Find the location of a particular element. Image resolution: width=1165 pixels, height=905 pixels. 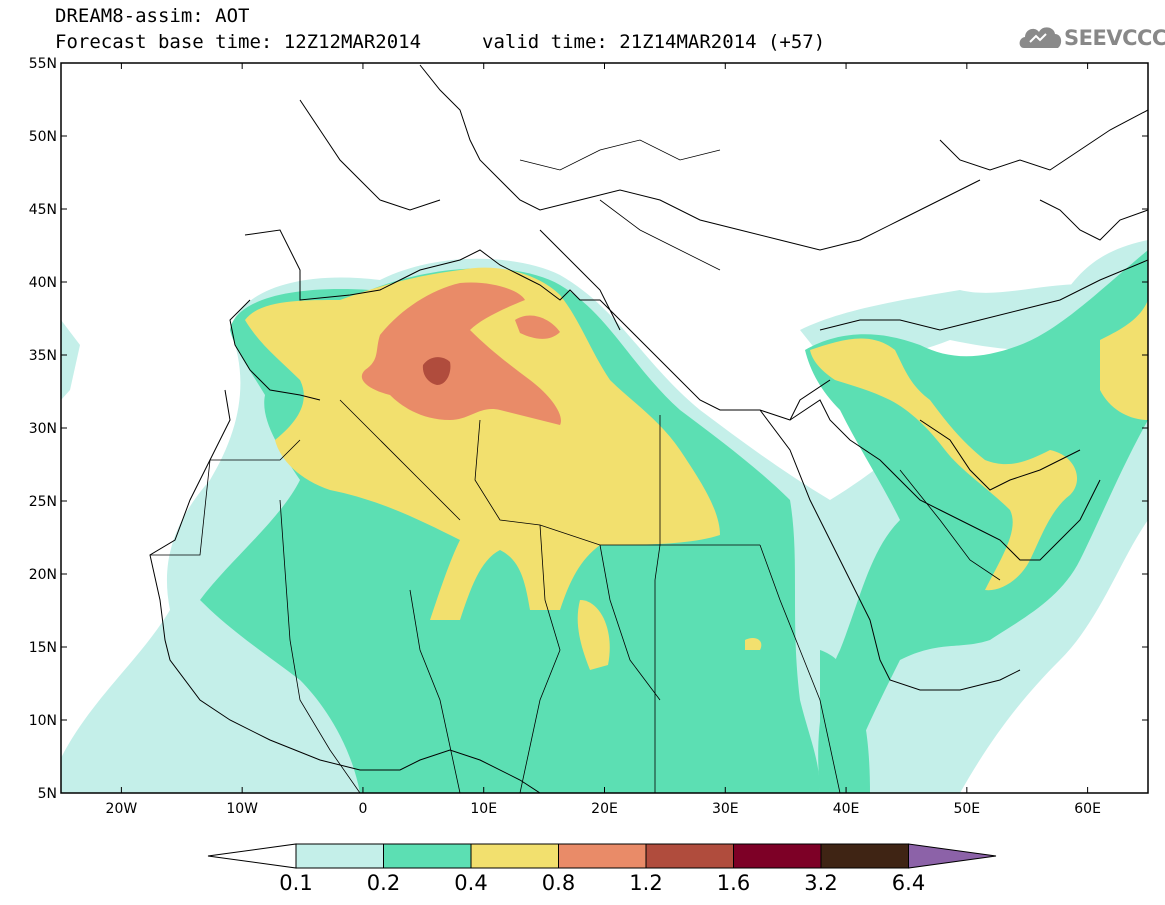

colorbar-below-arrow is located at coordinates (252, 856).